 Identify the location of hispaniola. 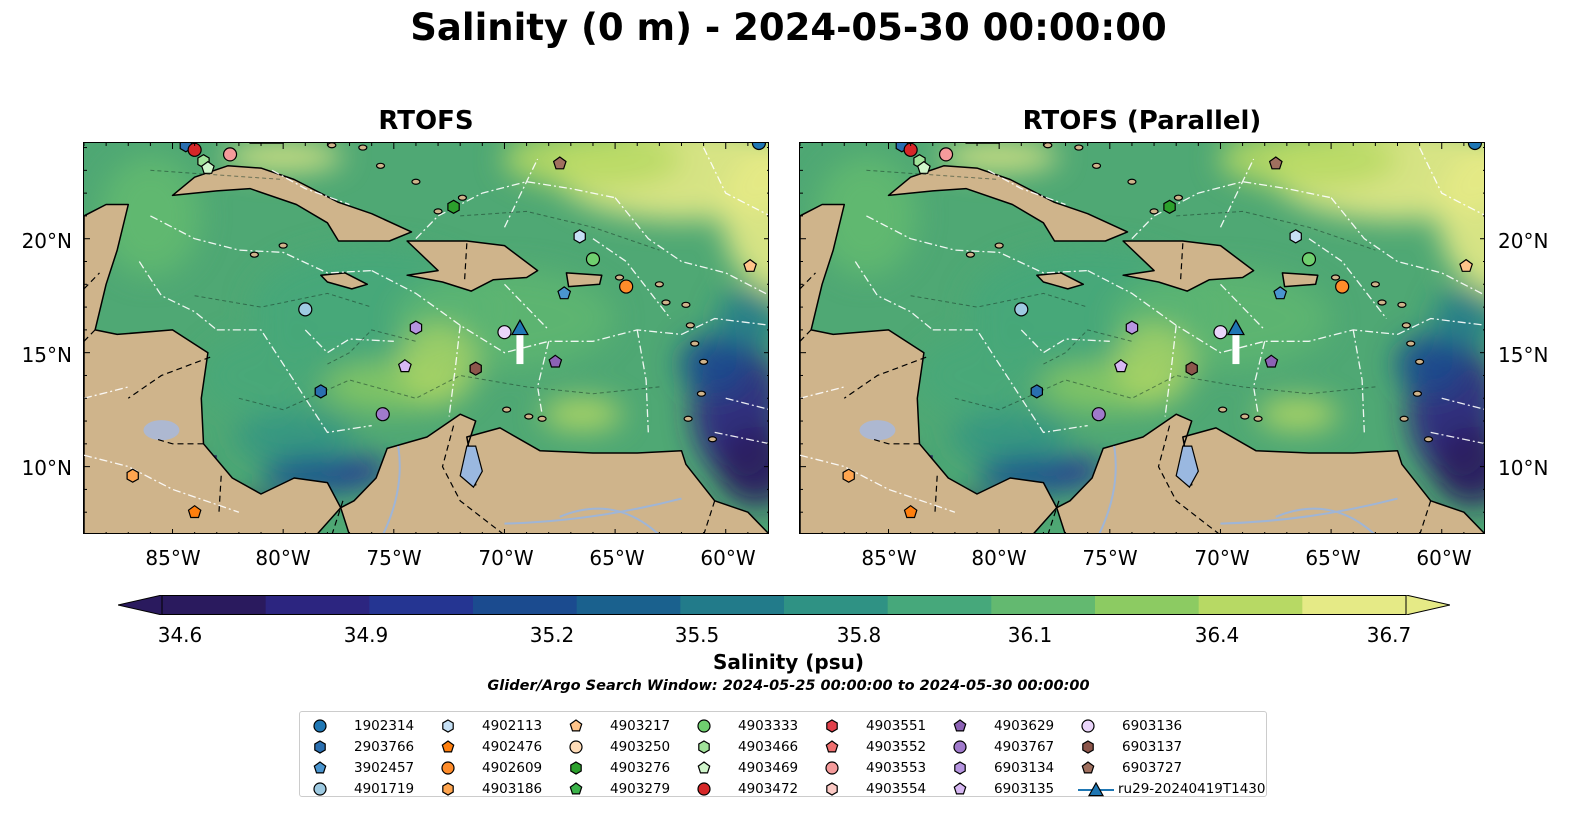
(1188, 266).